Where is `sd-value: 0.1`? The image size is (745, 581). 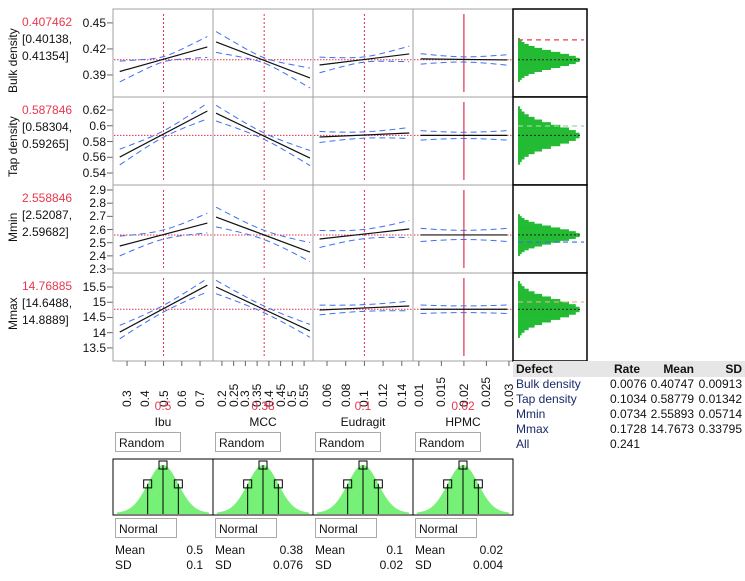
sd-value: 0.1 is located at coordinates (194, 565).